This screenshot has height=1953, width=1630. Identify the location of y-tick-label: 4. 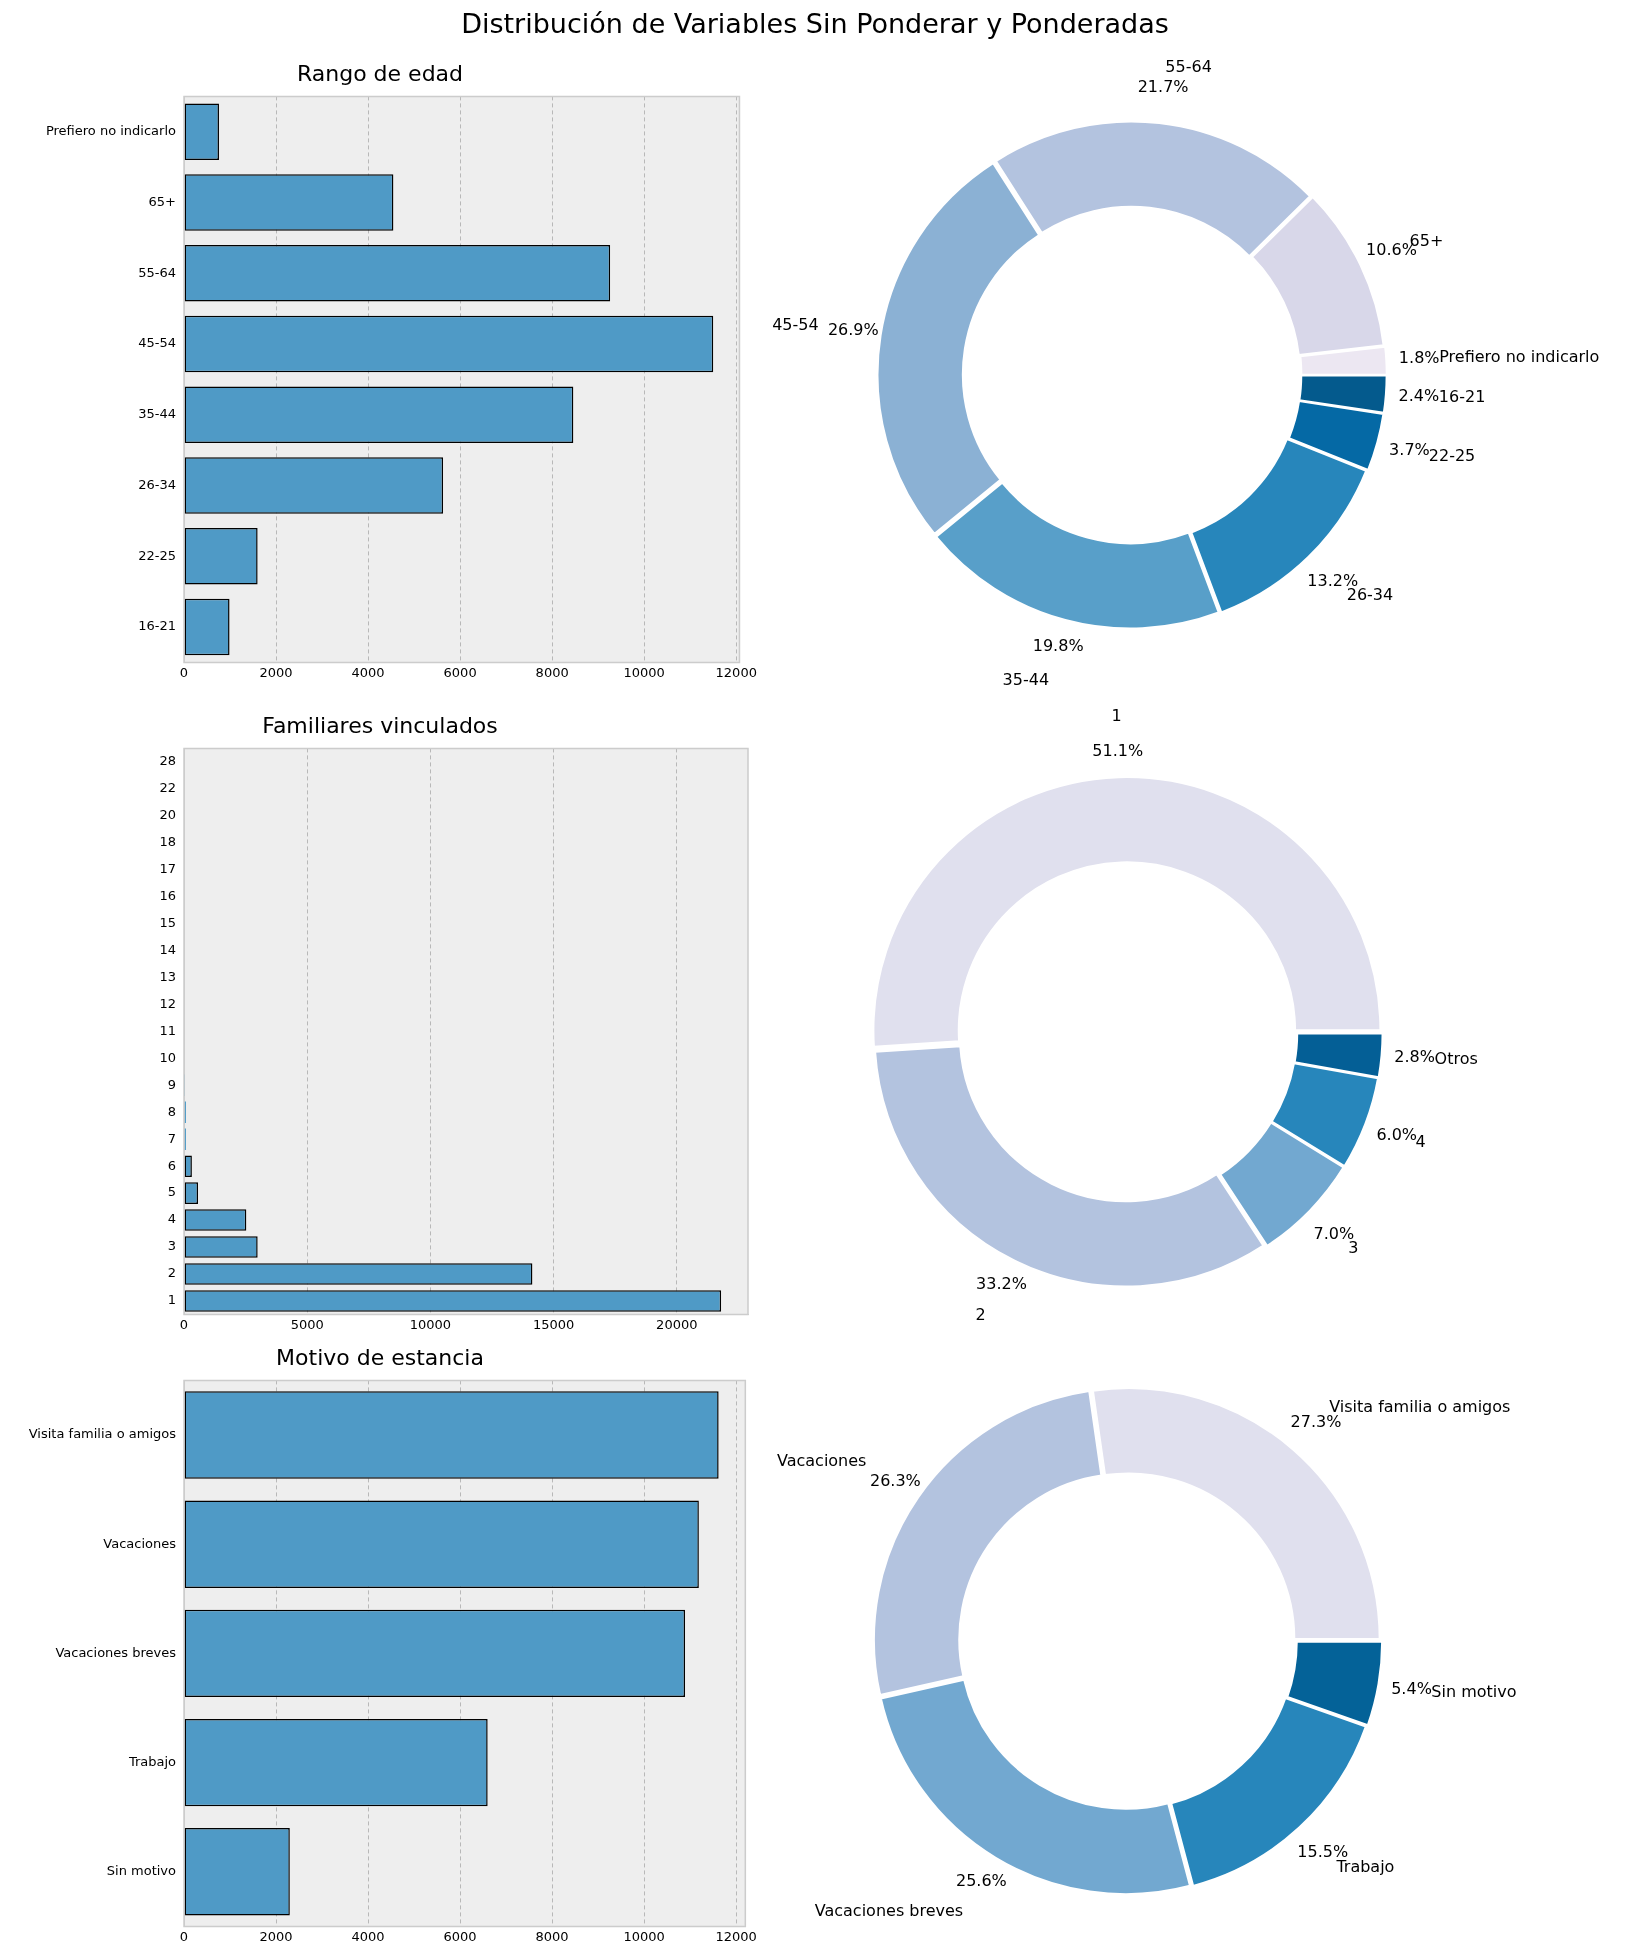
(171, 1219).